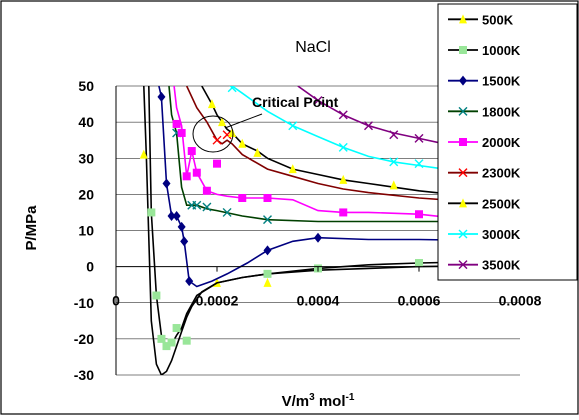 The width and height of the screenshot is (579, 420). Describe the element at coordinates (84, 375) in the screenshot. I see `y-tick-label: -30` at that location.